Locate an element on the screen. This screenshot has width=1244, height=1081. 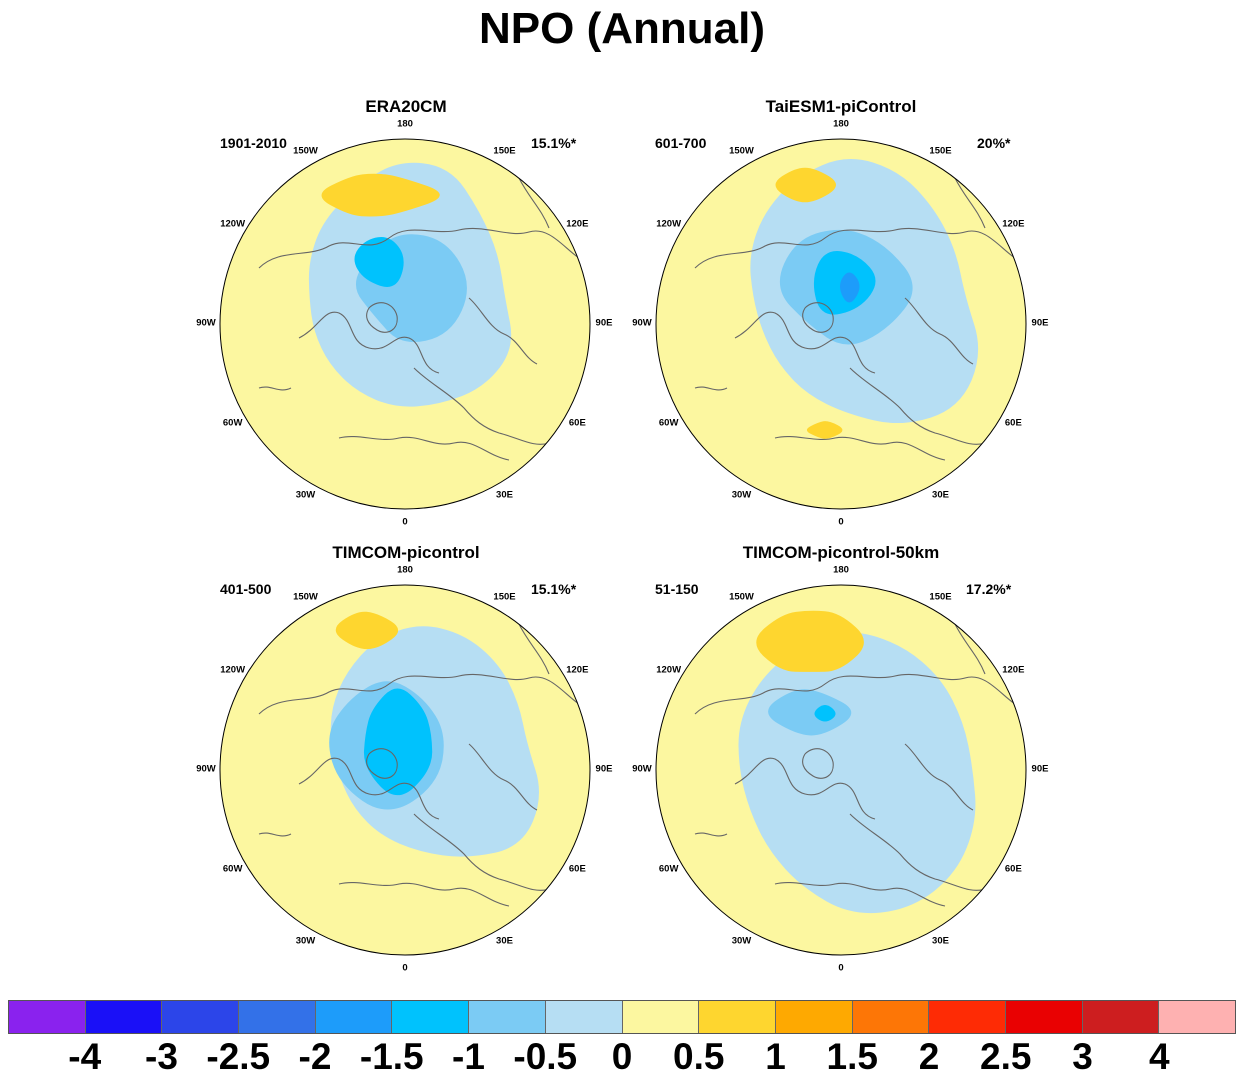
polar-map-taiesm1 is located at coordinates (841, 324).